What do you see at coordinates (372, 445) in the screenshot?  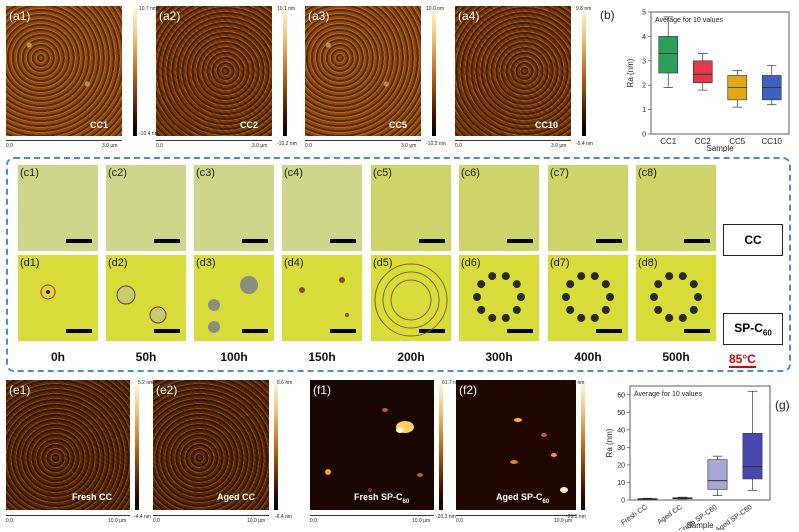 I see `afm-image-fresh-spc60` at bounding box center [372, 445].